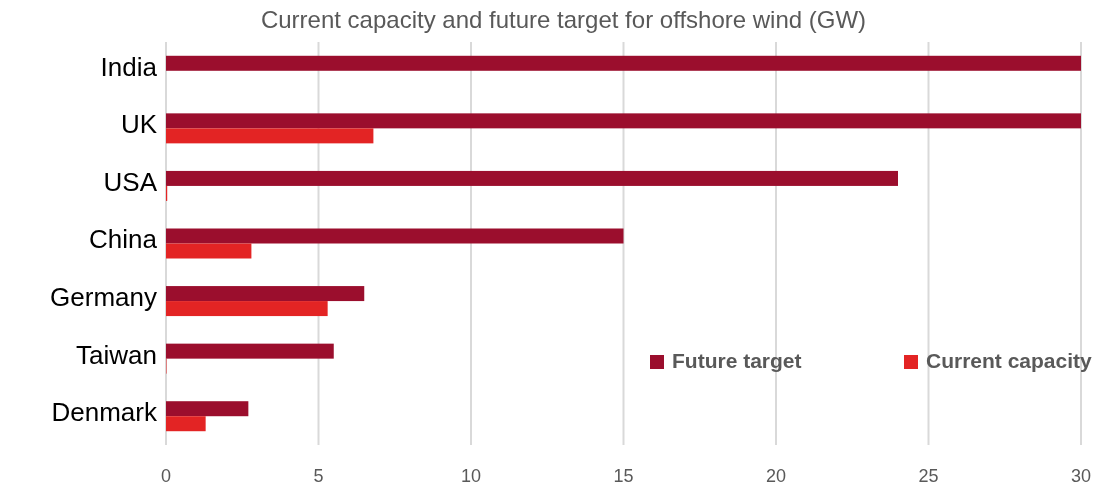  I want to click on y-tick-label: India, so click(129, 66).